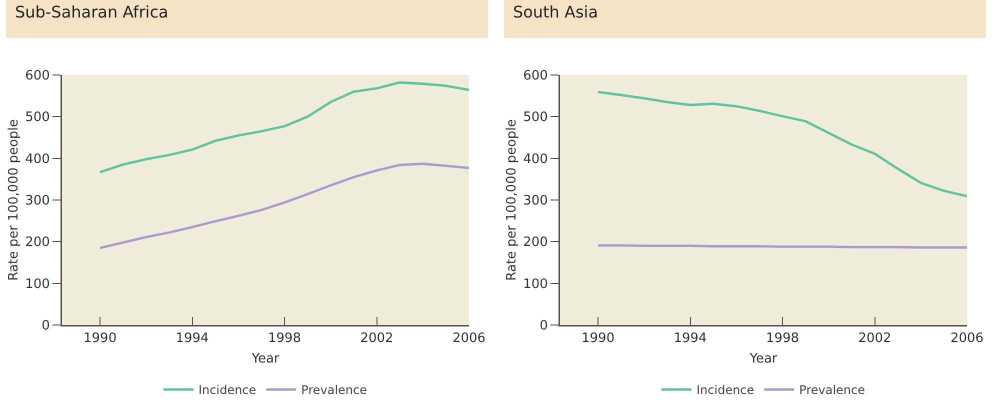  What do you see at coordinates (91, 12) in the screenshot?
I see `chart-title: Sub-Saharan Africa` at bounding box center [91, 12].